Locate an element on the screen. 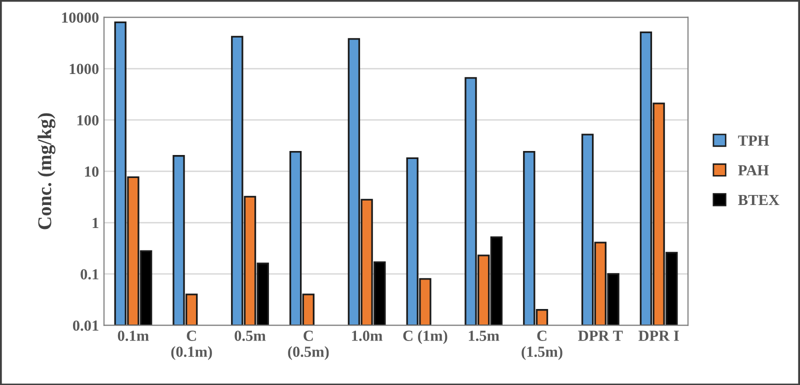 The image size is (800, 385). y-tick-label: 1 is located at coordinates (95, 223).